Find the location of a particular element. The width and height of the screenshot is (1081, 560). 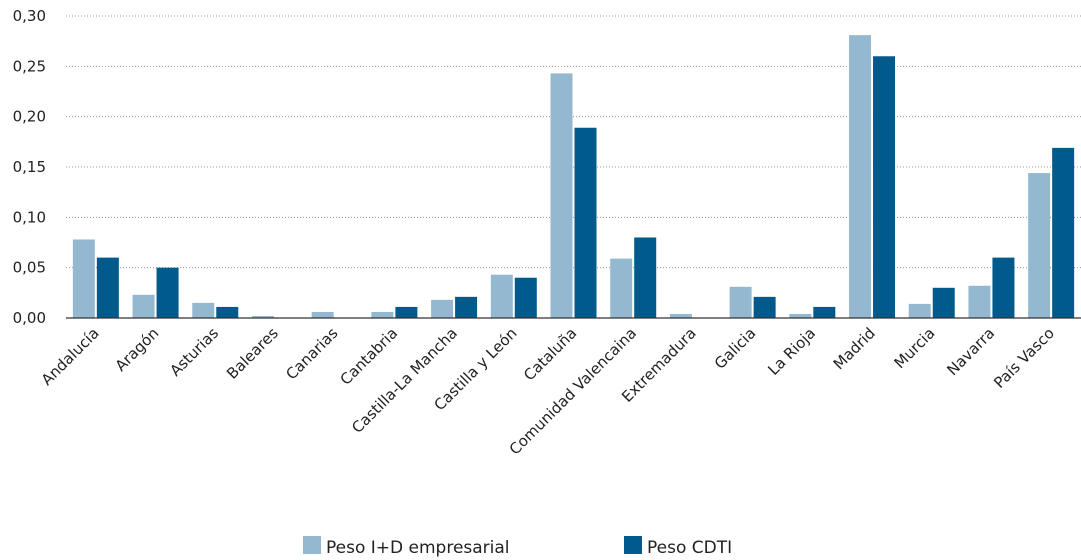

x-tick-label: Cantabria is located at coordinates (369, 356).